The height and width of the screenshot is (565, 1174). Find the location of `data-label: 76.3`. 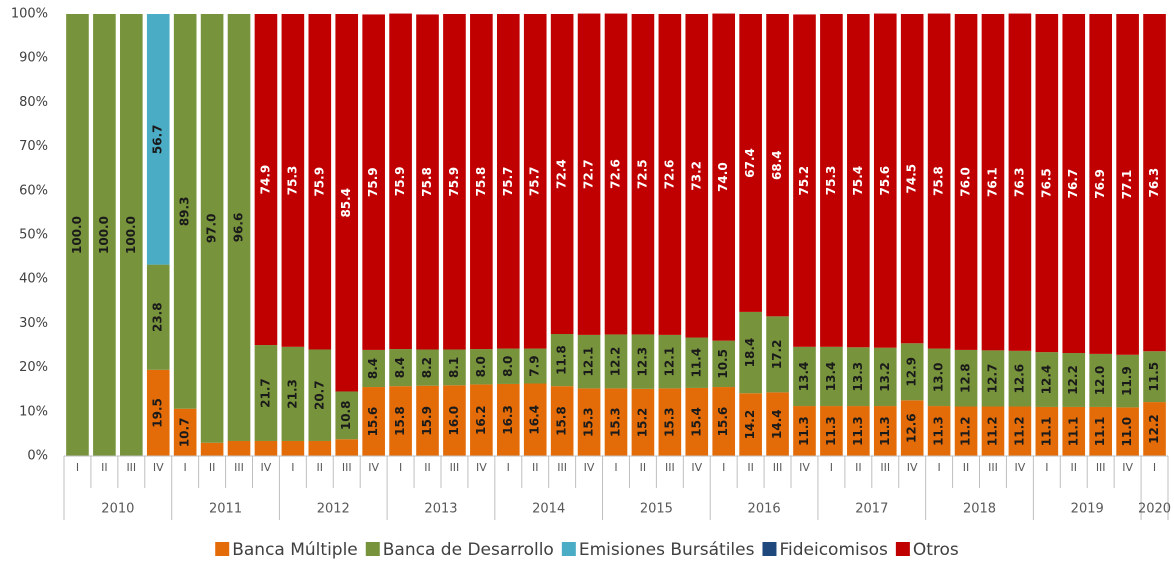

data-label: 76.3 is located at coordinates (1154, 183).